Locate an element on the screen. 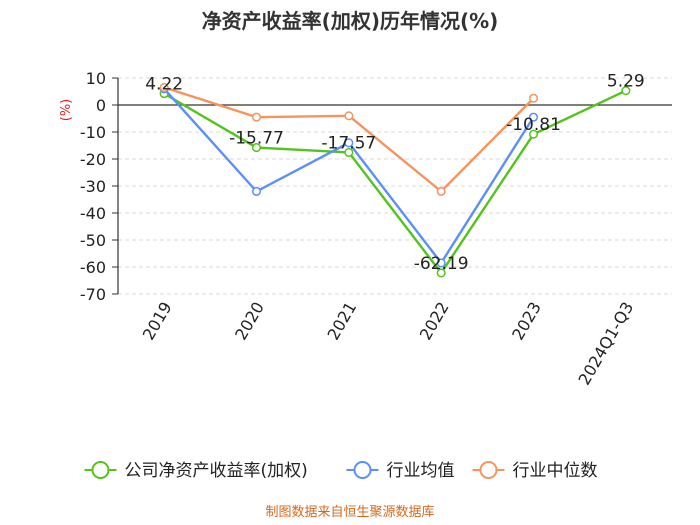 This screenshot has width=700, height=525. x-tick-label: 2023 is located at coordinates (526, 321).